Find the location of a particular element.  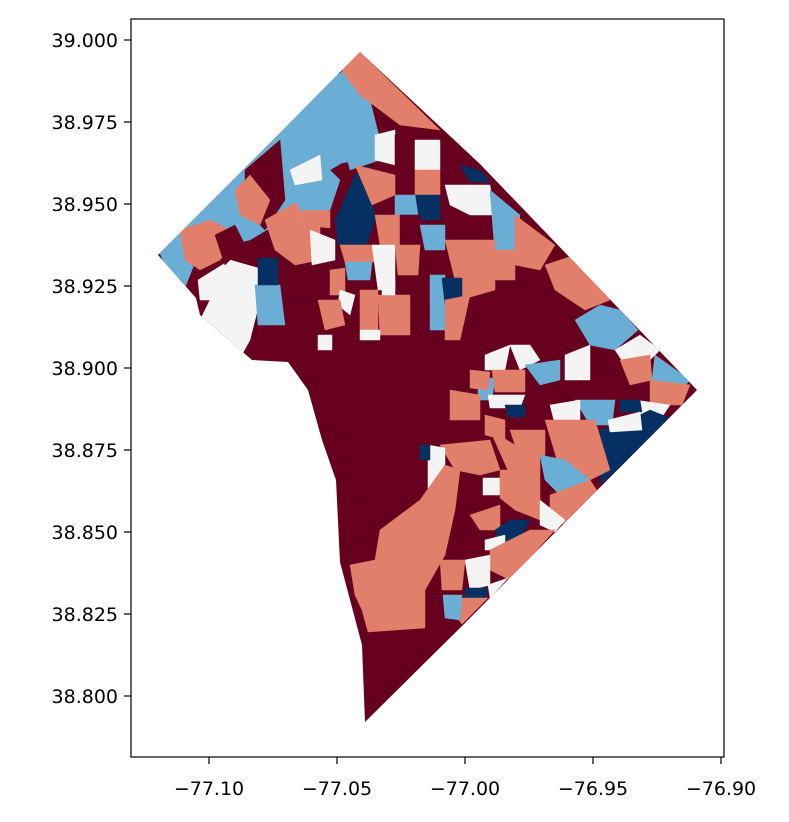

x-axis: −77.10 −77.05 −77.00 −76.95 −76.90 is located at coordinates (465, 778).